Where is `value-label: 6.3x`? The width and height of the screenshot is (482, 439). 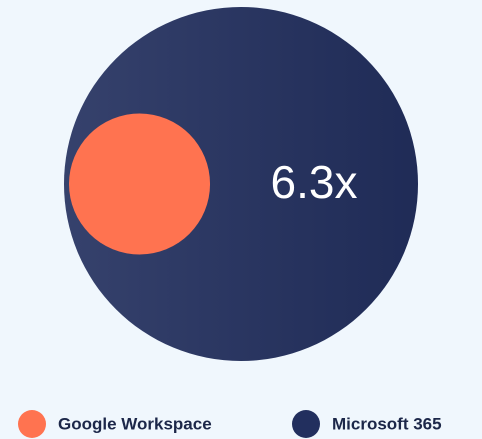 value-label: 6.3x is located at coordinates (314, 182).